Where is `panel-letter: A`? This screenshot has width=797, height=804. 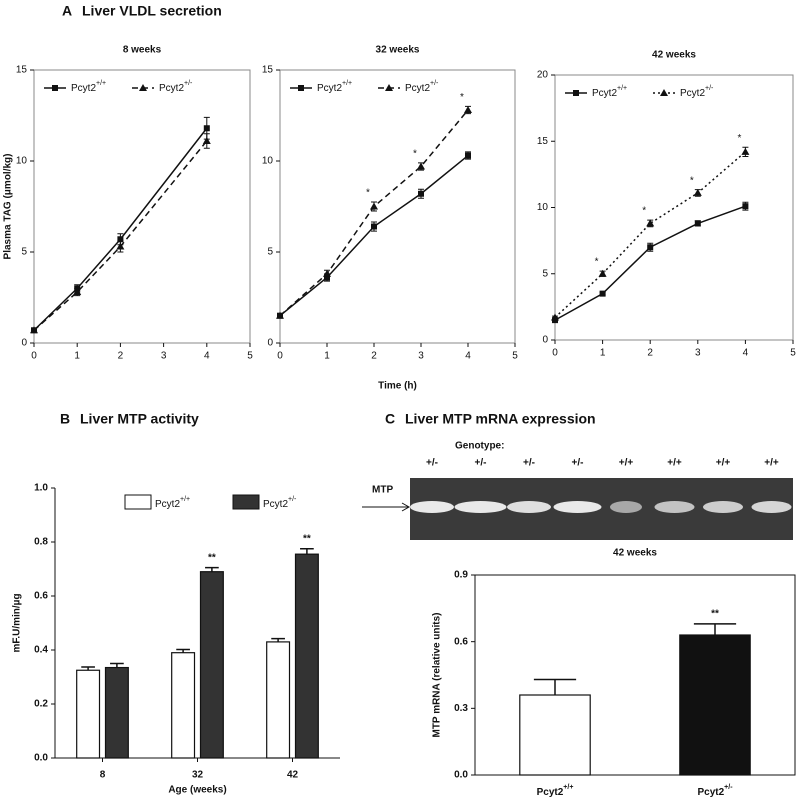 panel-letter: A is located at coordinates (67, 11).